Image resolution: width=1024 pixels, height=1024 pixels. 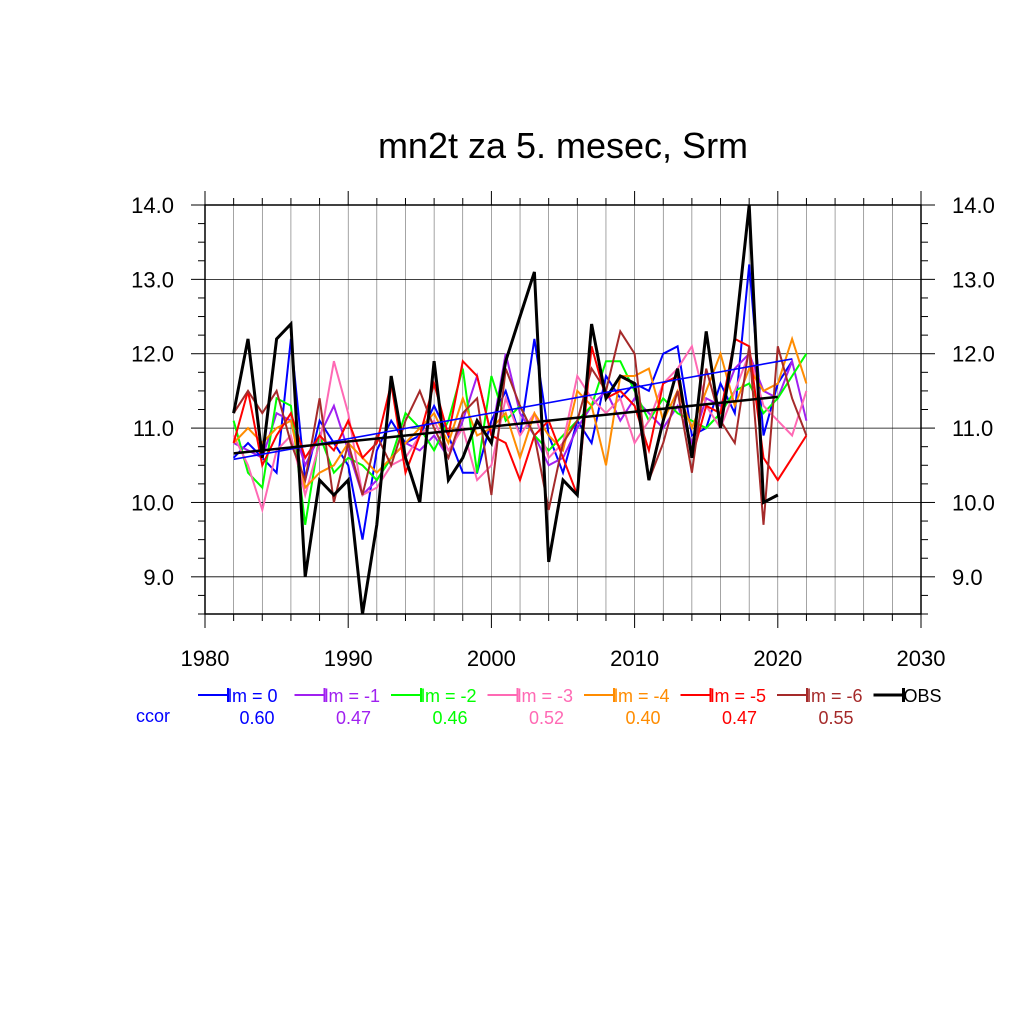 What do you see at coordinates (546, 718) in the screenshot?
I see `legend-ccor-value: 0.52` at bounding box center [546, 718].